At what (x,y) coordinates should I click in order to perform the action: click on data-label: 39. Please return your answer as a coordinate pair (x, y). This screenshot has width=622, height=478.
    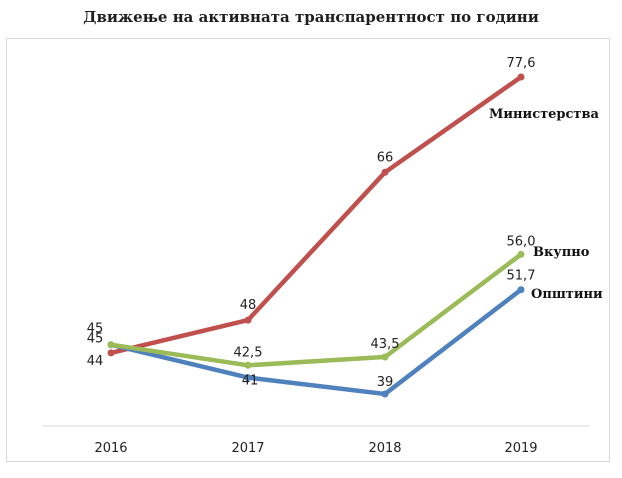
    Looking at the image, I should click on (385, 382).